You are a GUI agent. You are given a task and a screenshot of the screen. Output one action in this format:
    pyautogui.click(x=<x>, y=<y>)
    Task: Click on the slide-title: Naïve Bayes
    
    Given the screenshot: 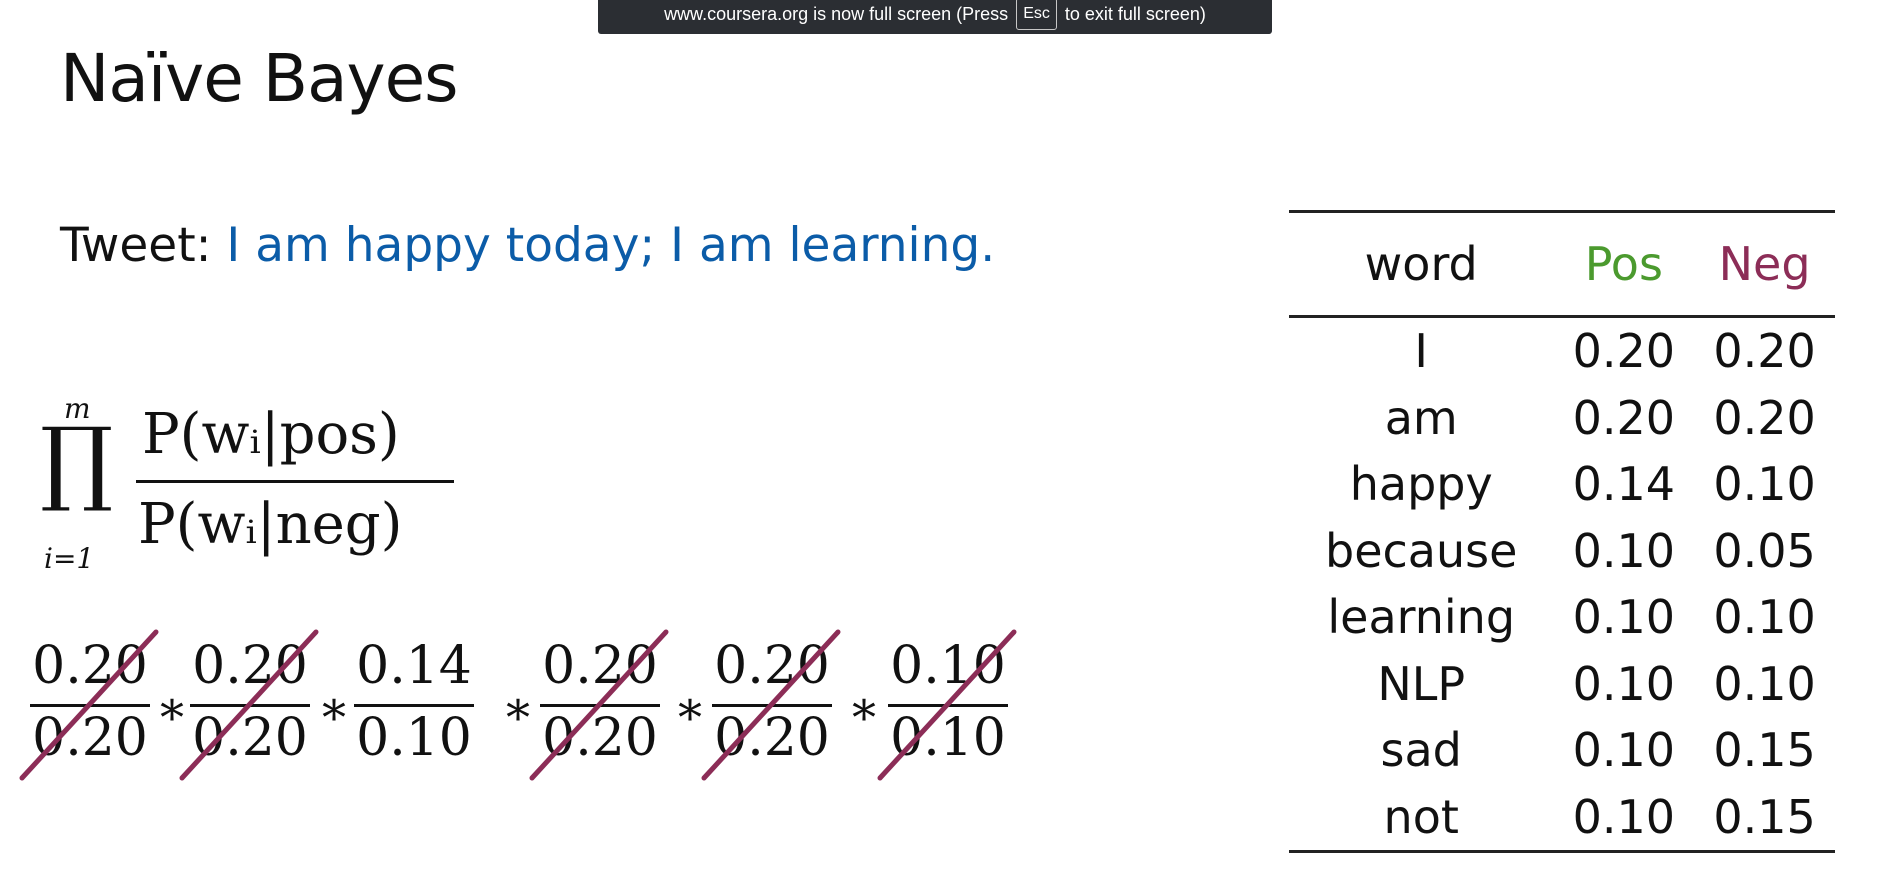 What is the action you would take?
    pyautogui.click(x=259, y=78)
    